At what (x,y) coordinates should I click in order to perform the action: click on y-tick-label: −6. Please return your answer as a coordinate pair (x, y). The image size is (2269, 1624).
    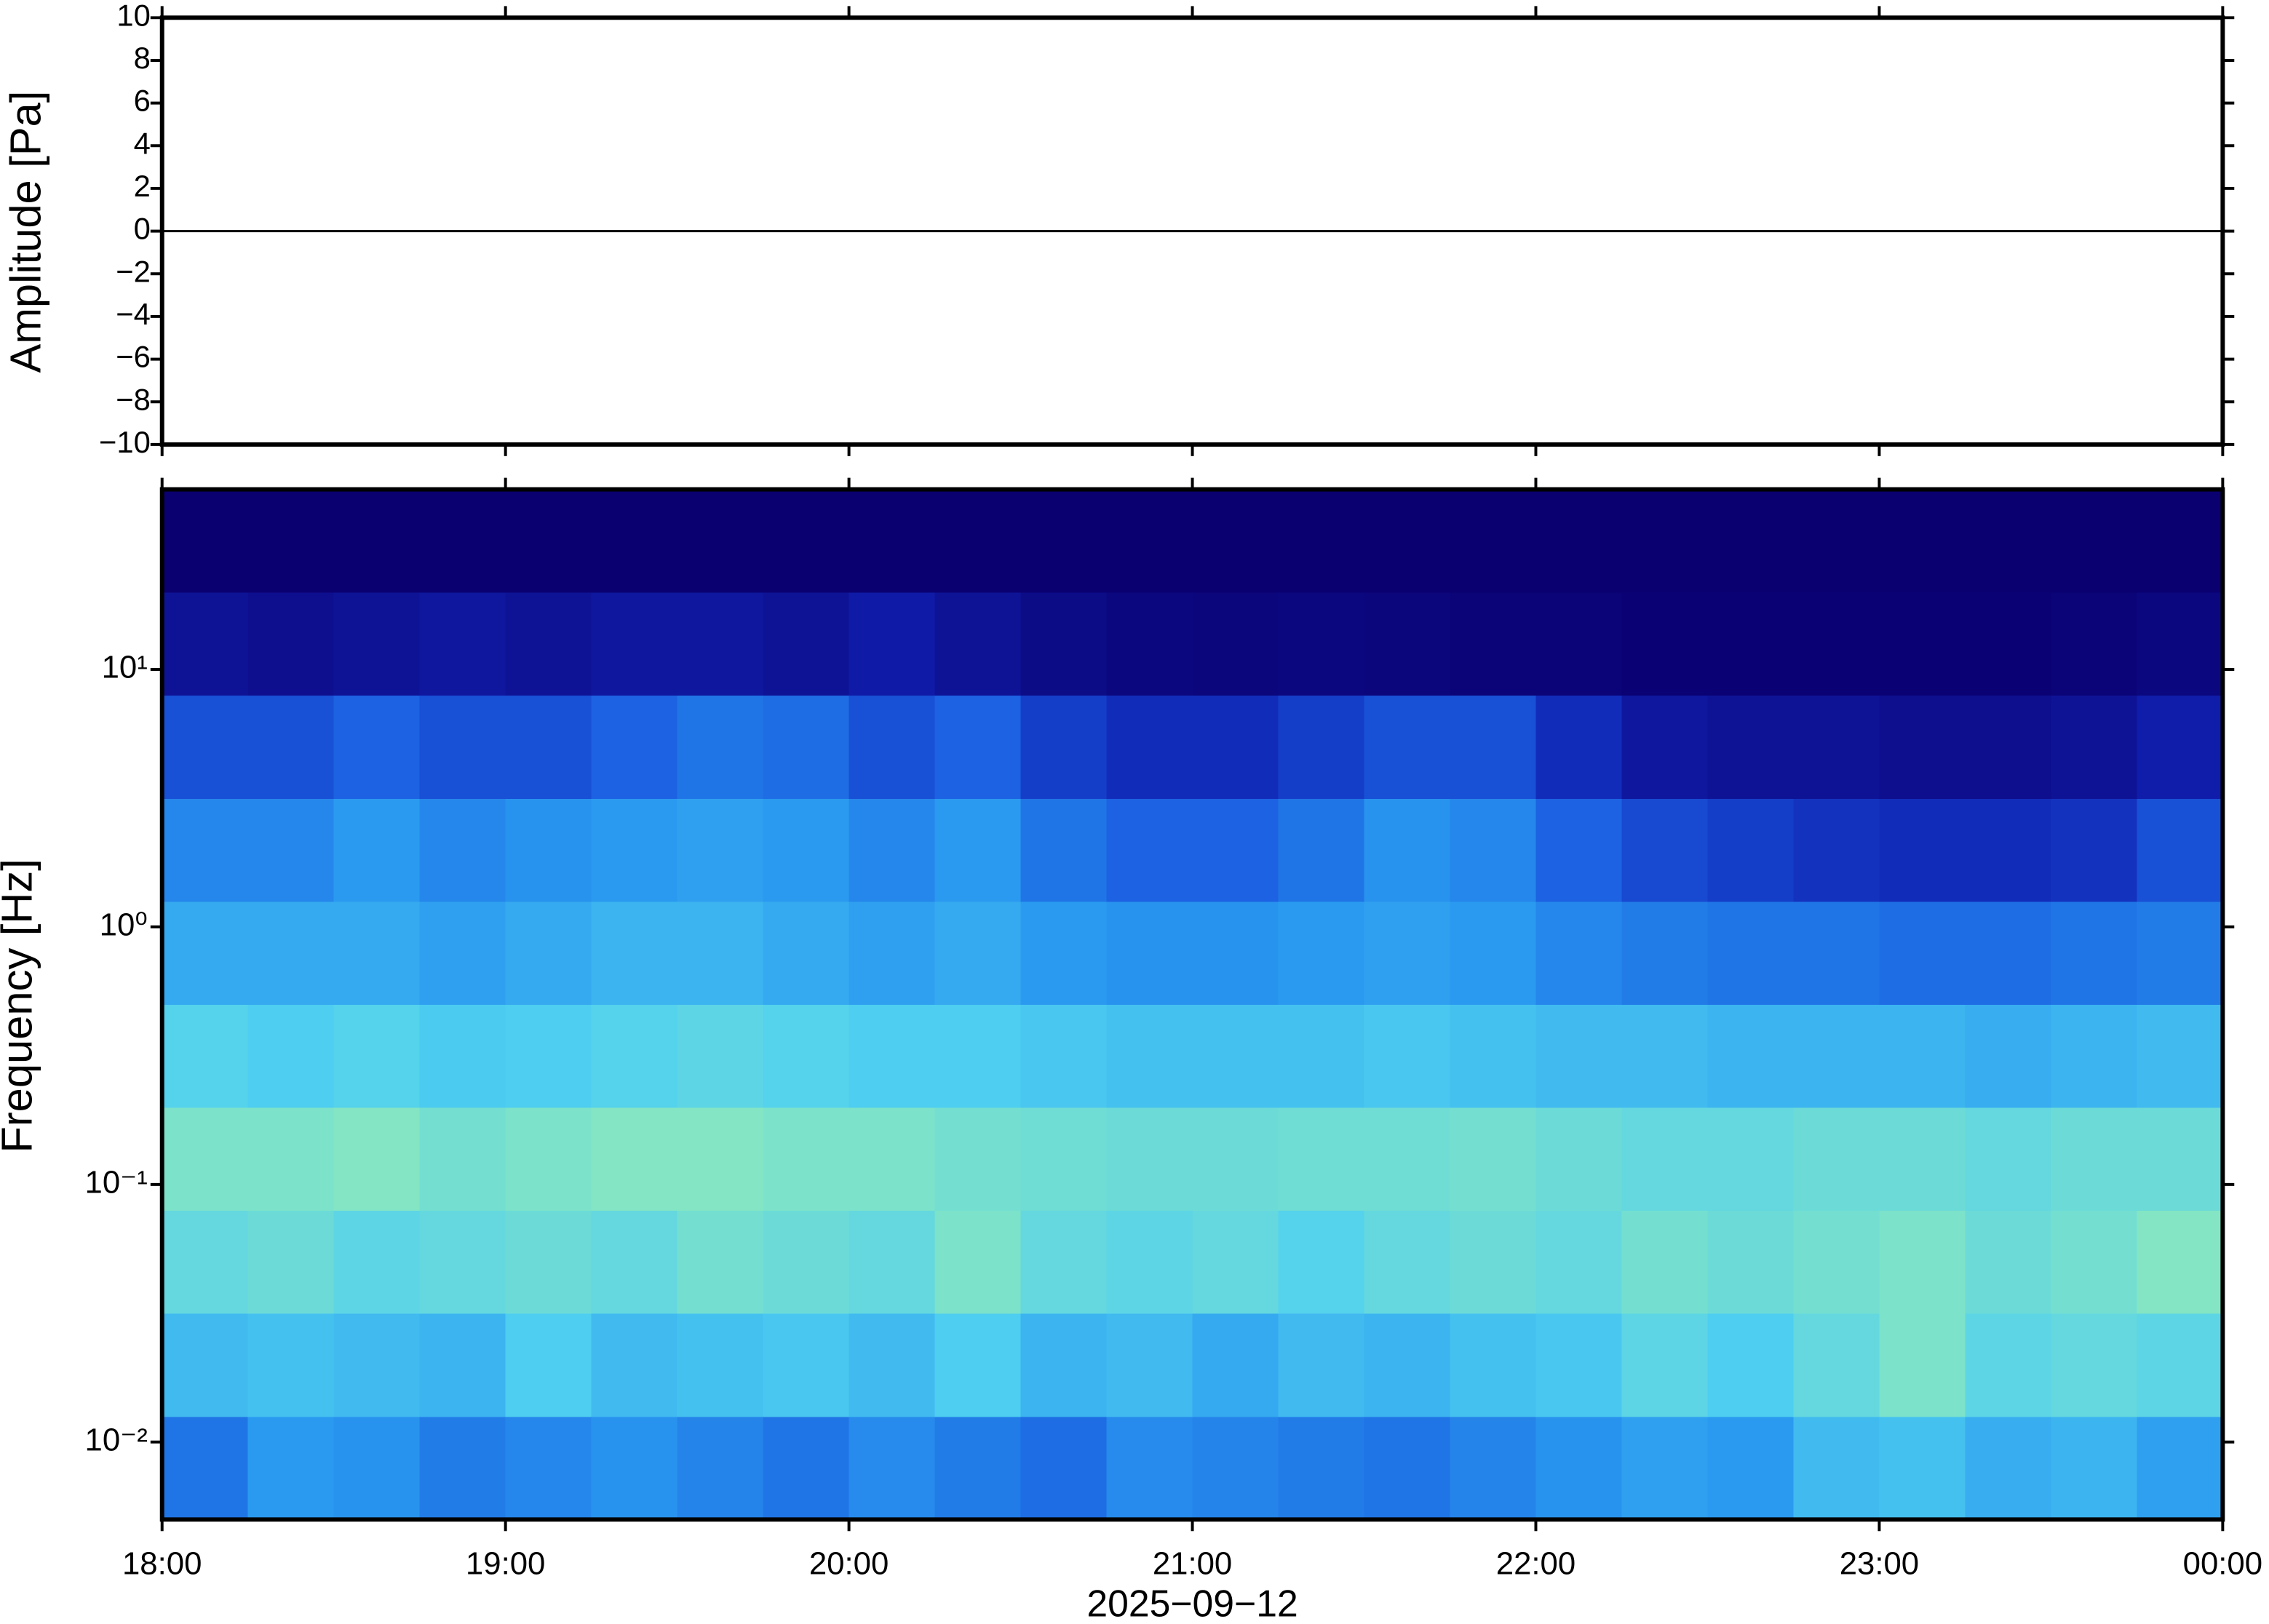
    Looking at the image, I should click on (133, 357).